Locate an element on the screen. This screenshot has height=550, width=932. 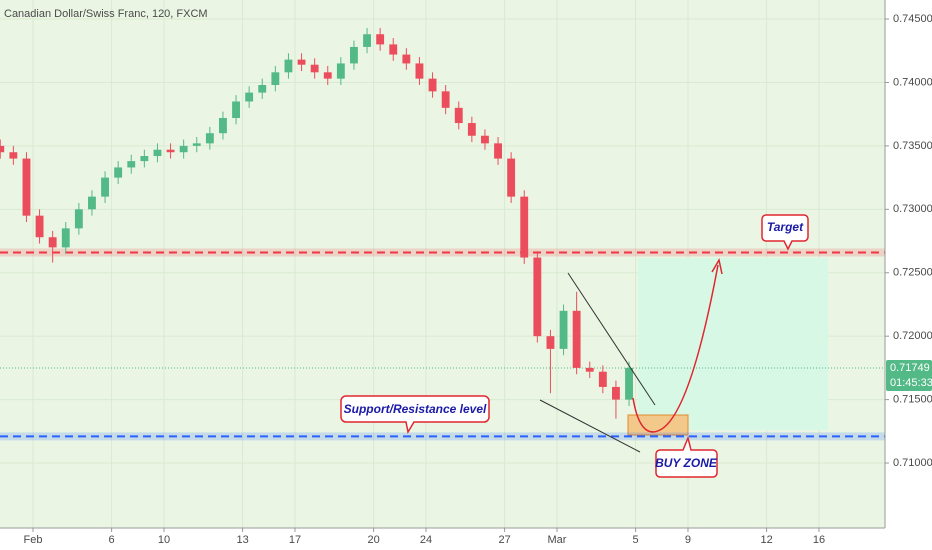
x-tick-label: 12 is located at coordinates (766, 540).